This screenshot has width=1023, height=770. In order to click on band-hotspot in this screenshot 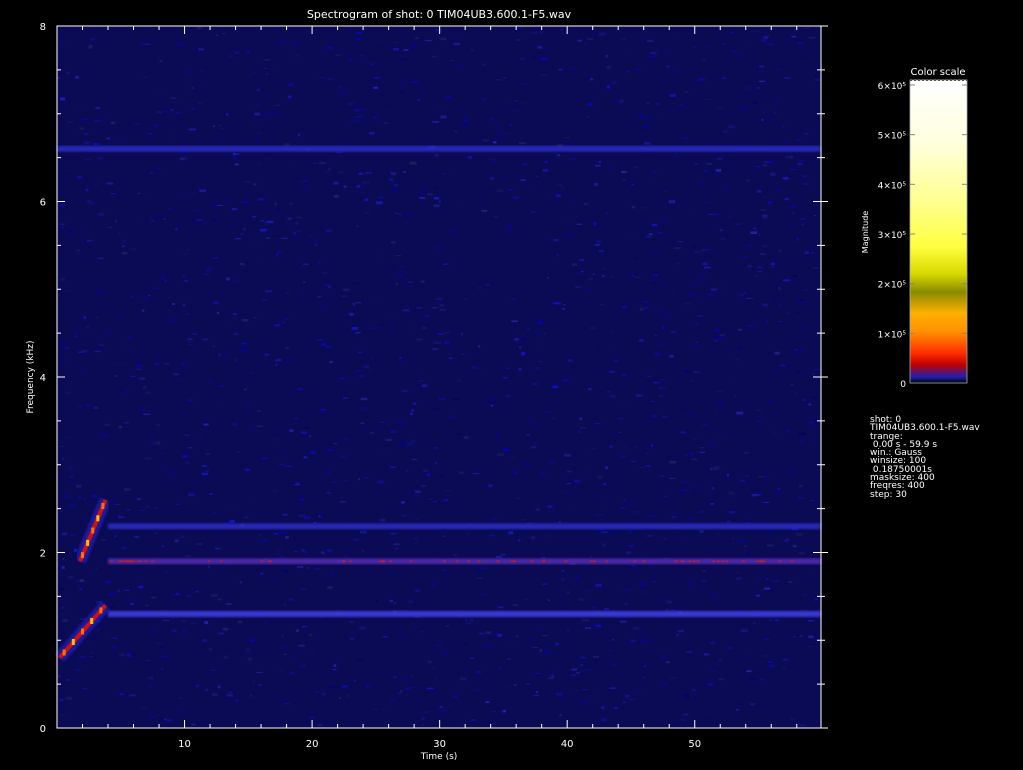, I will do `click(121, 561)`.